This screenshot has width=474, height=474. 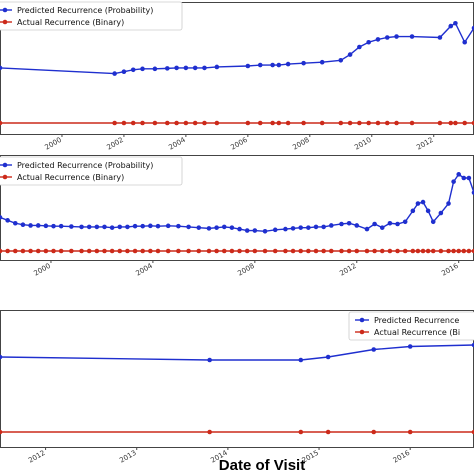 I want to click on x-tick-label: 2013, so click(x=127, y=457).